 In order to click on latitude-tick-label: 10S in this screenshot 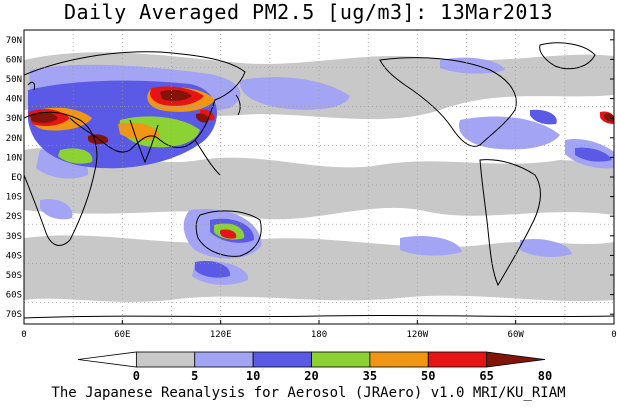, I will do `click(14, 198)`.